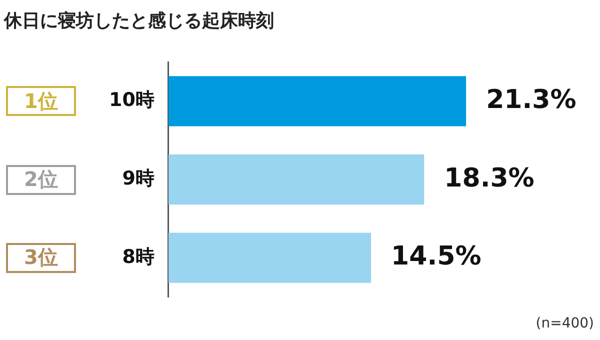  I want to click on y-tick-label: 8時, so click(138, 257).